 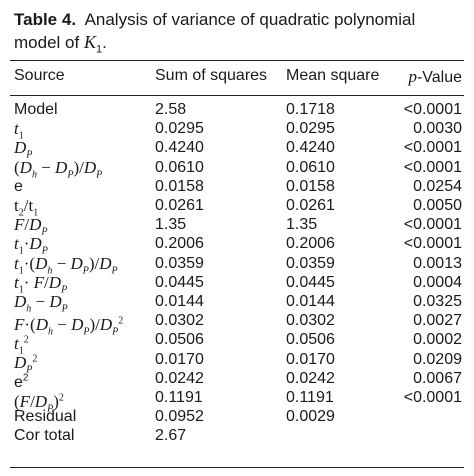 I want to click on table-row: Cor total 2.67, so click(x=237, y=435).